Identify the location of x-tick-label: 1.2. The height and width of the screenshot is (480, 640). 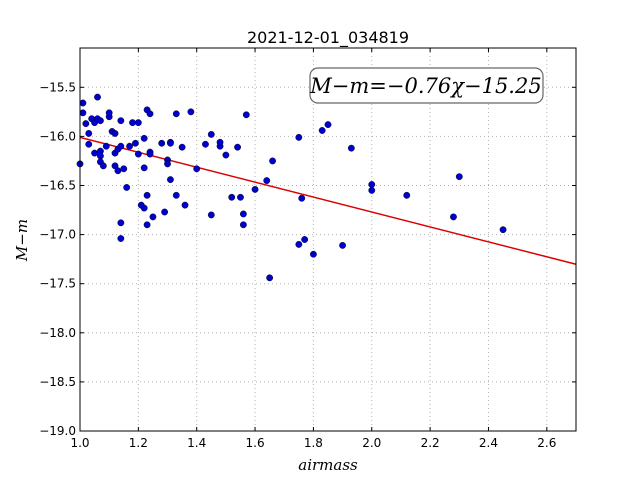
(138, 443).